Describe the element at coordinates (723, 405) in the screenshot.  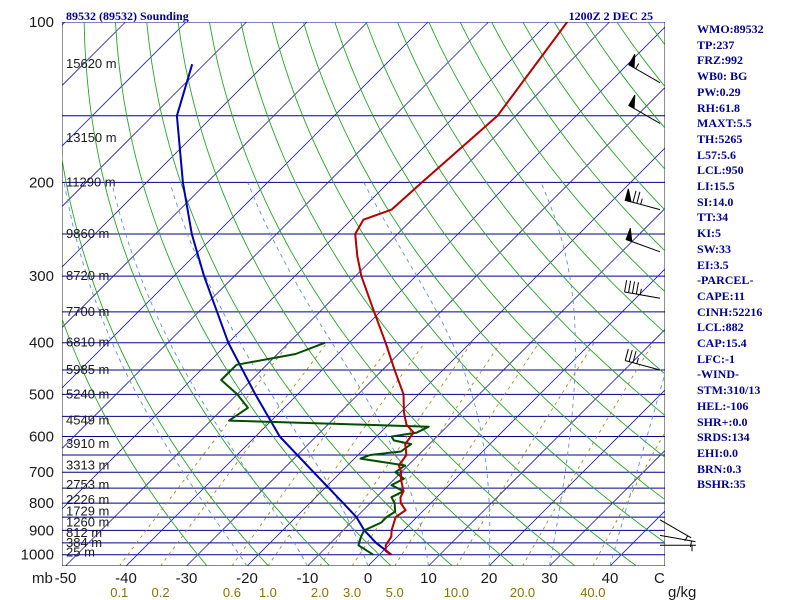
I see `index-line: HEL:-106` at that location.